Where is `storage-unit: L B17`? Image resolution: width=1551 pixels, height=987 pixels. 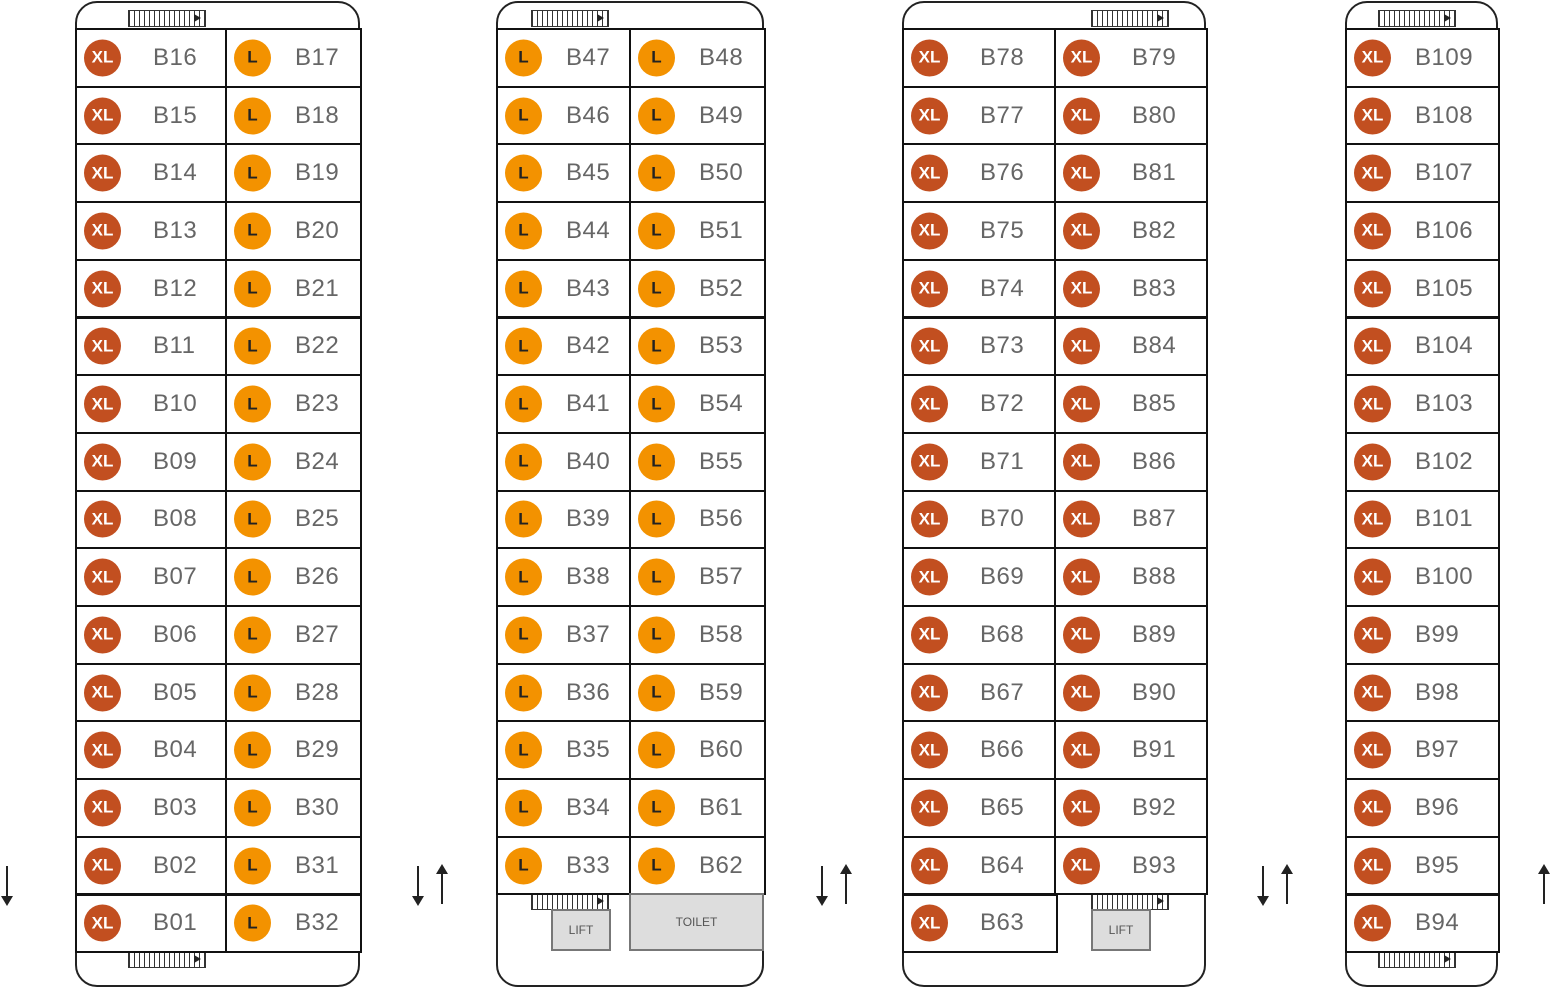 storage-unit: L B17 is located at coordinates (293, 58).